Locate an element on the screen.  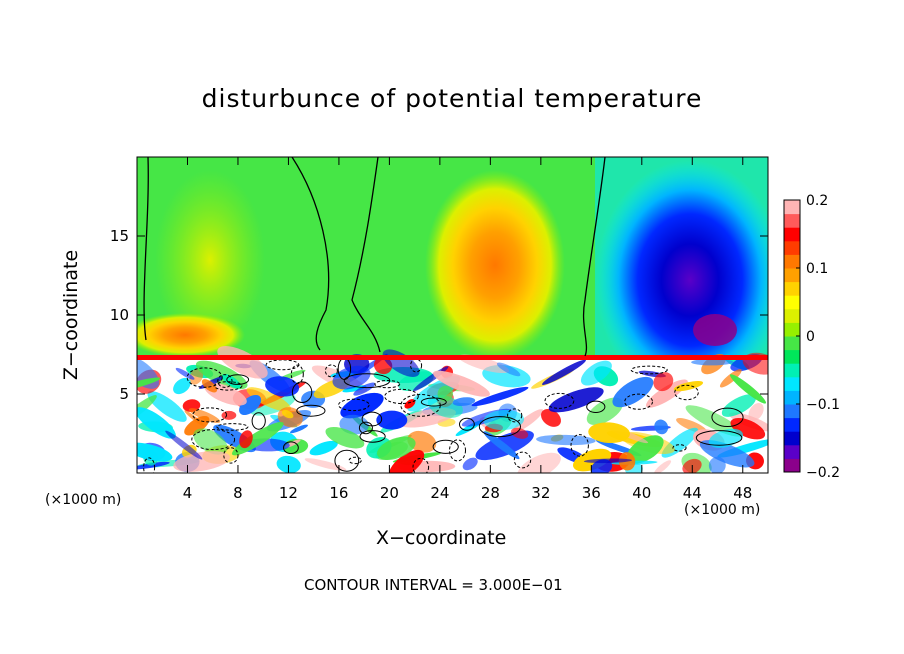
x-axis-label: X−coordinate is located at coordinates (441, 538).